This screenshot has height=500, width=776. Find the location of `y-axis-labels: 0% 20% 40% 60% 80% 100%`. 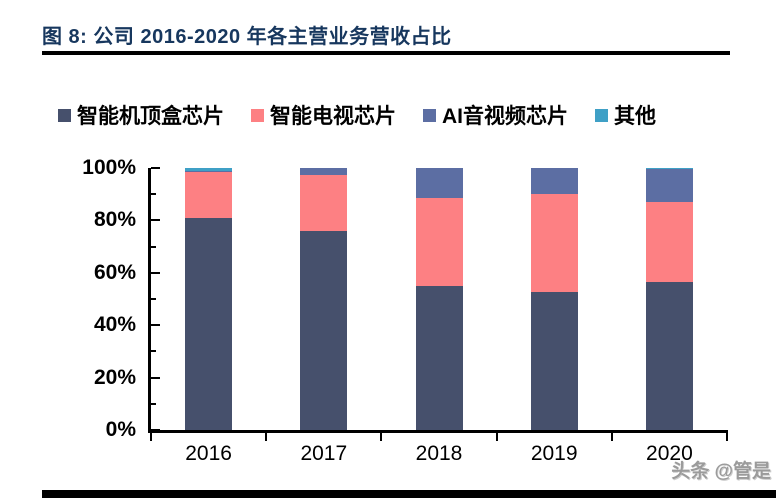

y-axis-labels: 0% 20% 40% 60% 80% 100% is located at coordinates (71, 298).